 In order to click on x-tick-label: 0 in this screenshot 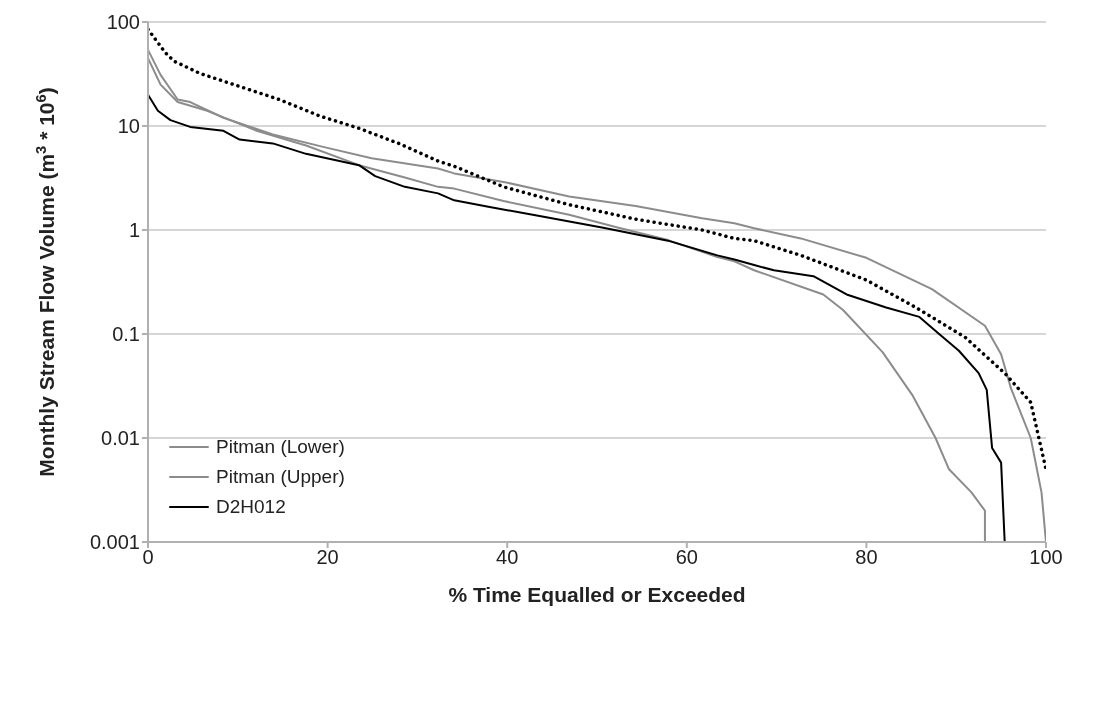, I will do `click(148, 557)`.